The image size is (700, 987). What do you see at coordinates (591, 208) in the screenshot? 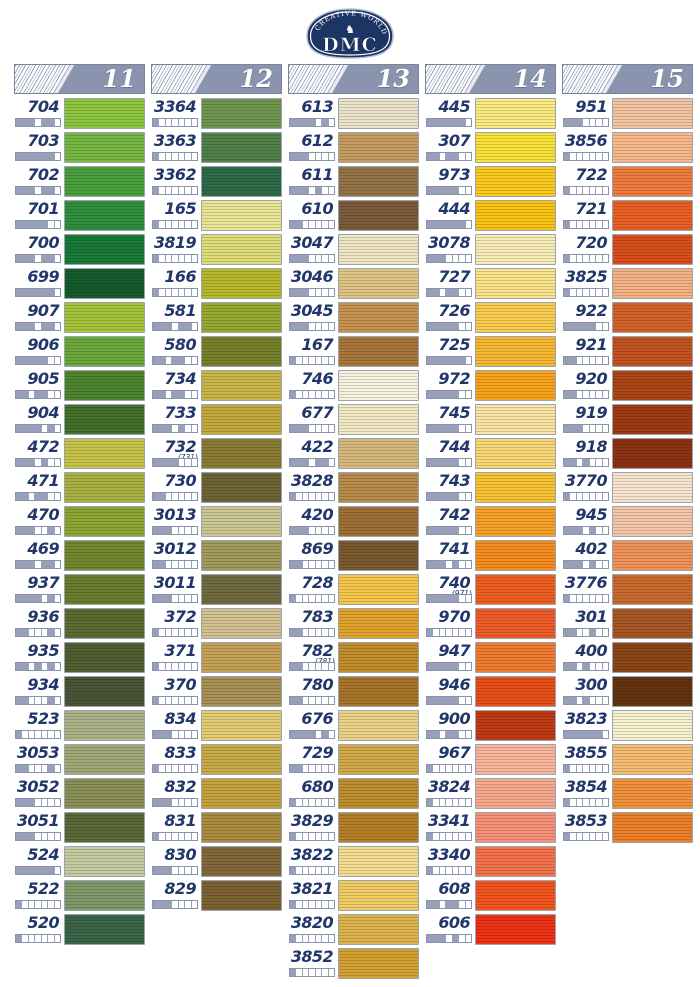
I see `thread-number: 721` at bounding box center [591, 208].